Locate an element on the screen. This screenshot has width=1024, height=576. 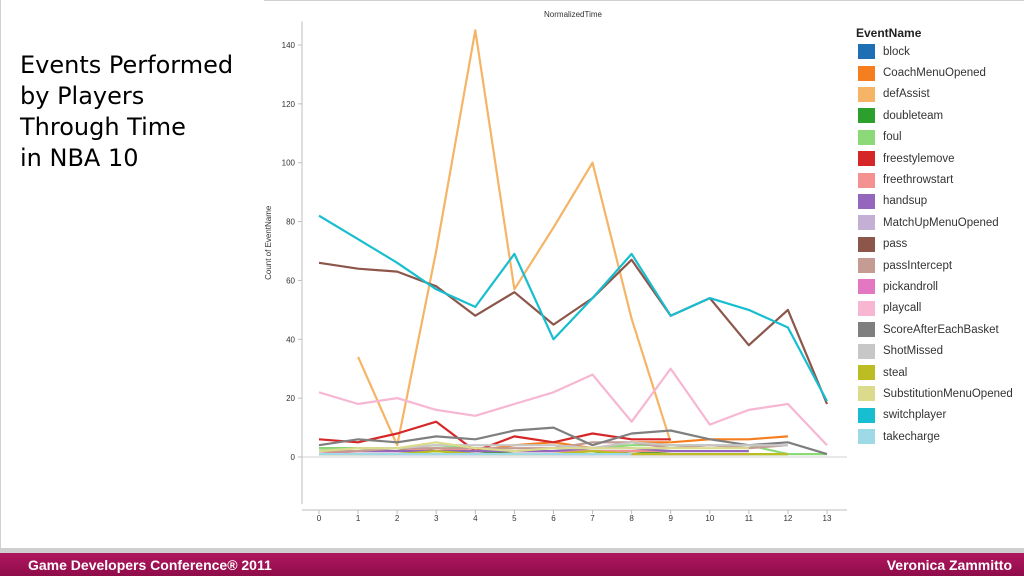
legend-item-freethrowstart: freethrowstart is located at coordinates (940, 179).